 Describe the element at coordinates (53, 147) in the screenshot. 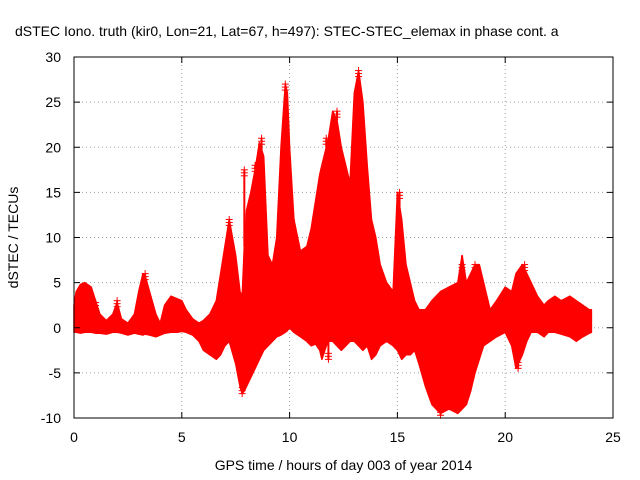

I see `y-tick-label: 20` at that location.